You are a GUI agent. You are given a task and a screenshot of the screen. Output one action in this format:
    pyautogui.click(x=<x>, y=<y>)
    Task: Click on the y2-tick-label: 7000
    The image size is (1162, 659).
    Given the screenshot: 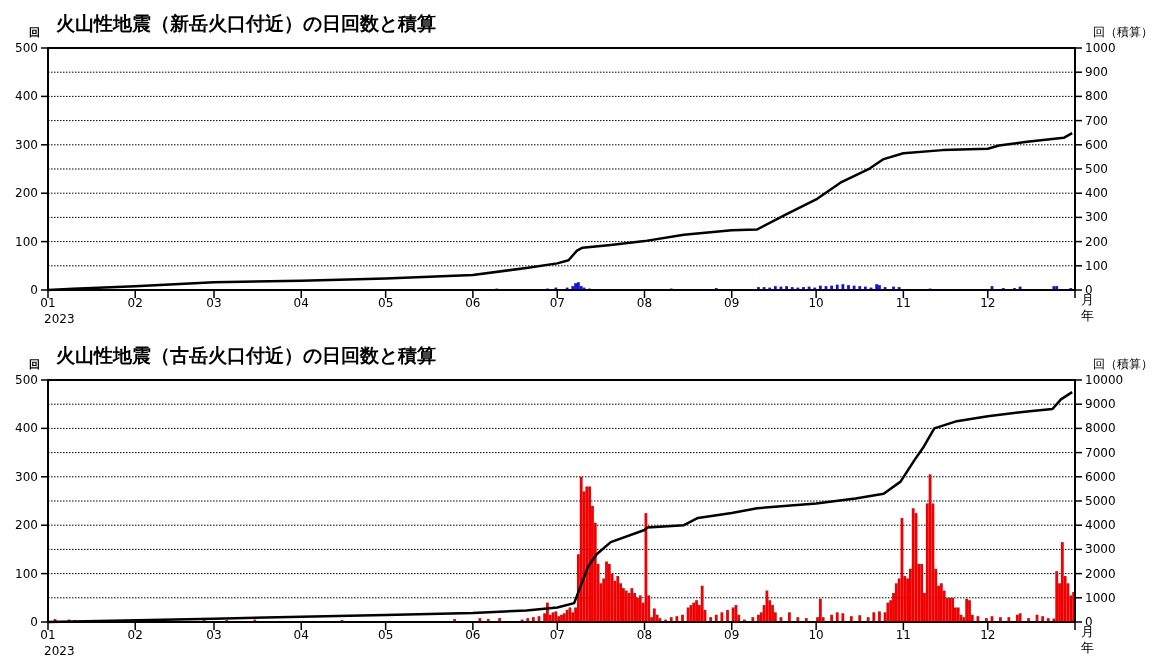 What is the action you would take?
    pyautogui.click(x=1100, y=452)
    